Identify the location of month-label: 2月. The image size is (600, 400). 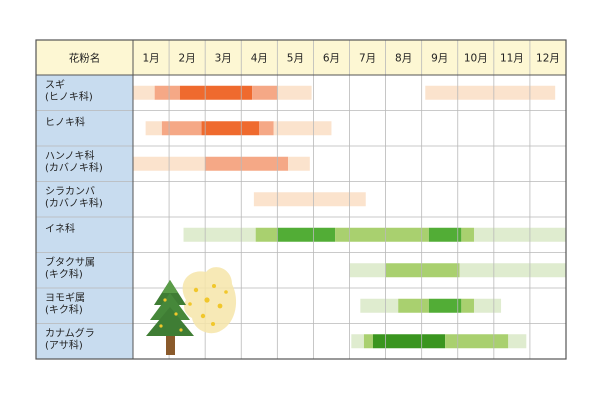
(187, 59).